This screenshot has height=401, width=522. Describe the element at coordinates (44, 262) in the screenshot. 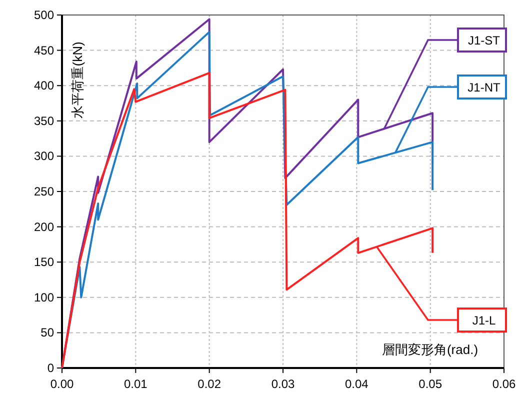

I see `y-tick-label: 150` at that location.